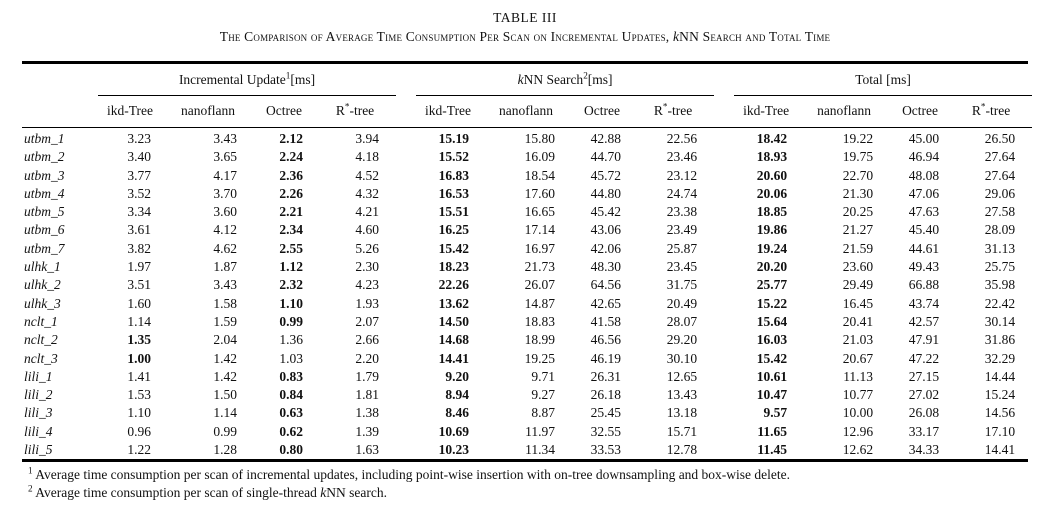 This screenshot has height=526, width=1050. I want to click on value-cell: 21.73, so click(540, 267).